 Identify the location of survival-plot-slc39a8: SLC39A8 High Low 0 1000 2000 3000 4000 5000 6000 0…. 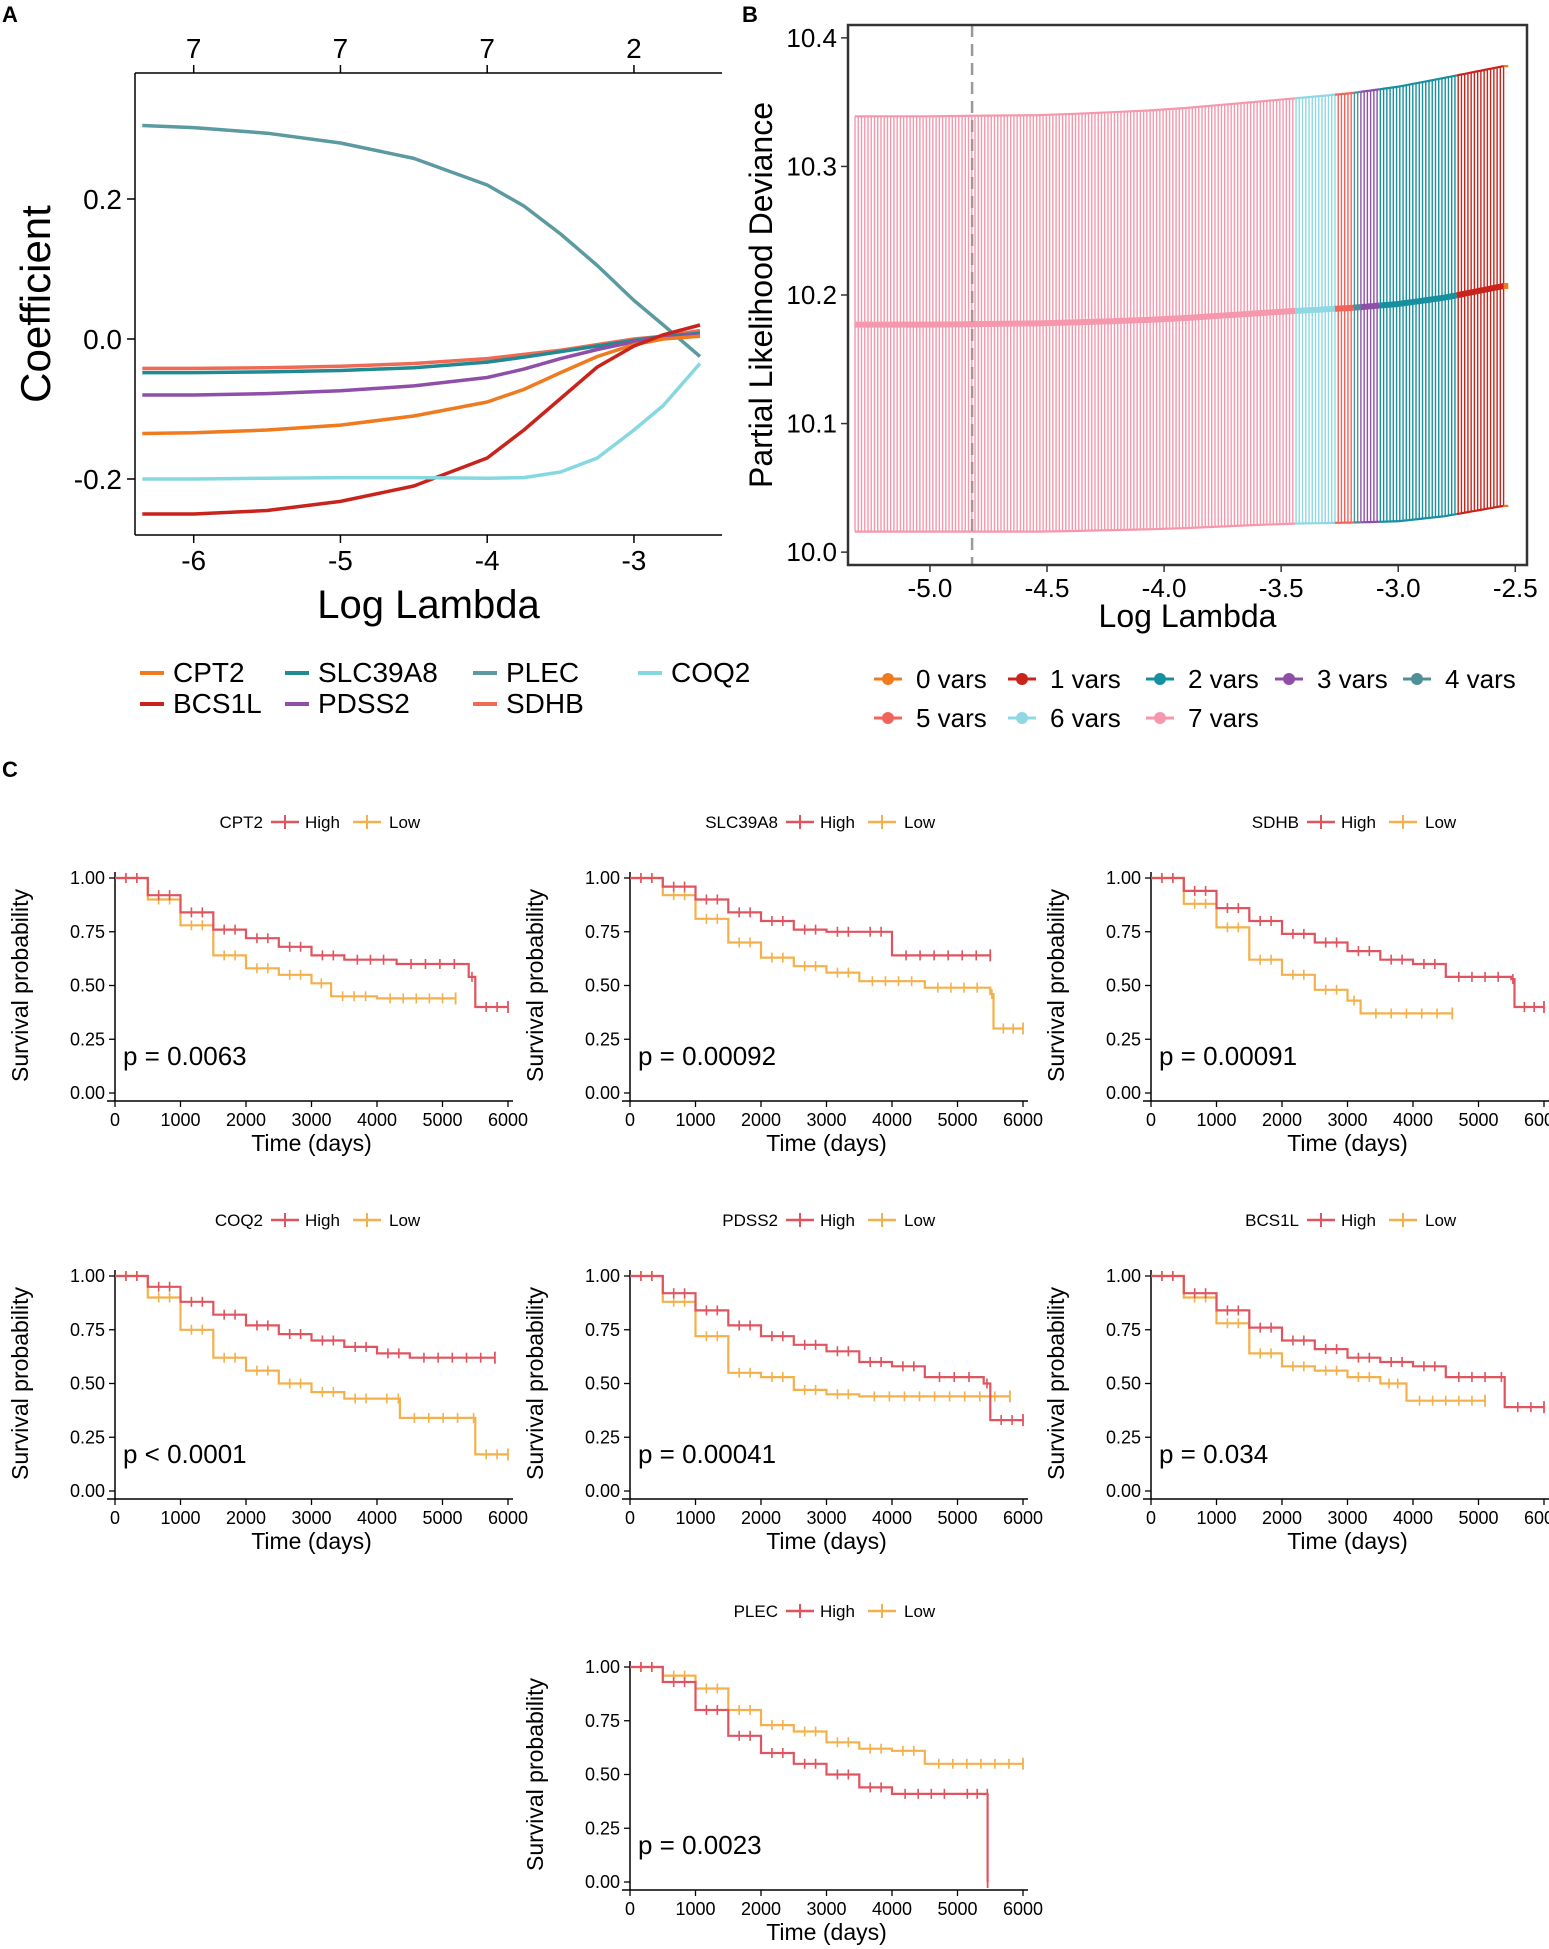
(782, 984).